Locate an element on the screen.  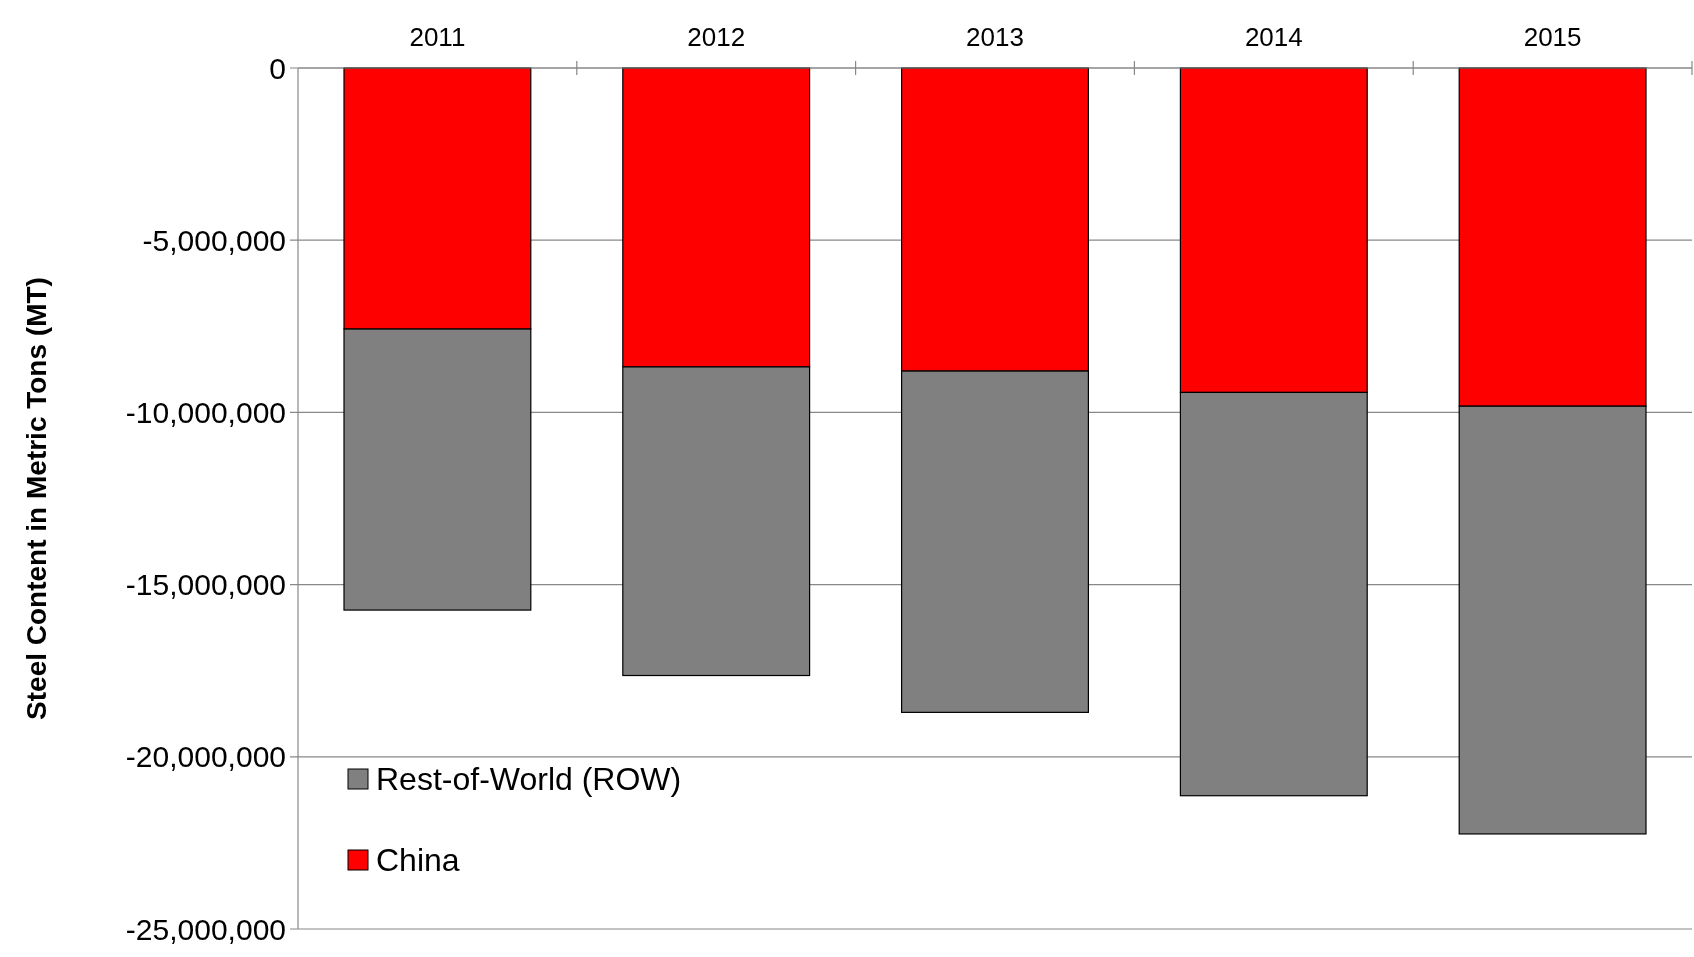
y-axis-title: Steel Content in Metric Tons (MT) is located at coordinates (36, 498).